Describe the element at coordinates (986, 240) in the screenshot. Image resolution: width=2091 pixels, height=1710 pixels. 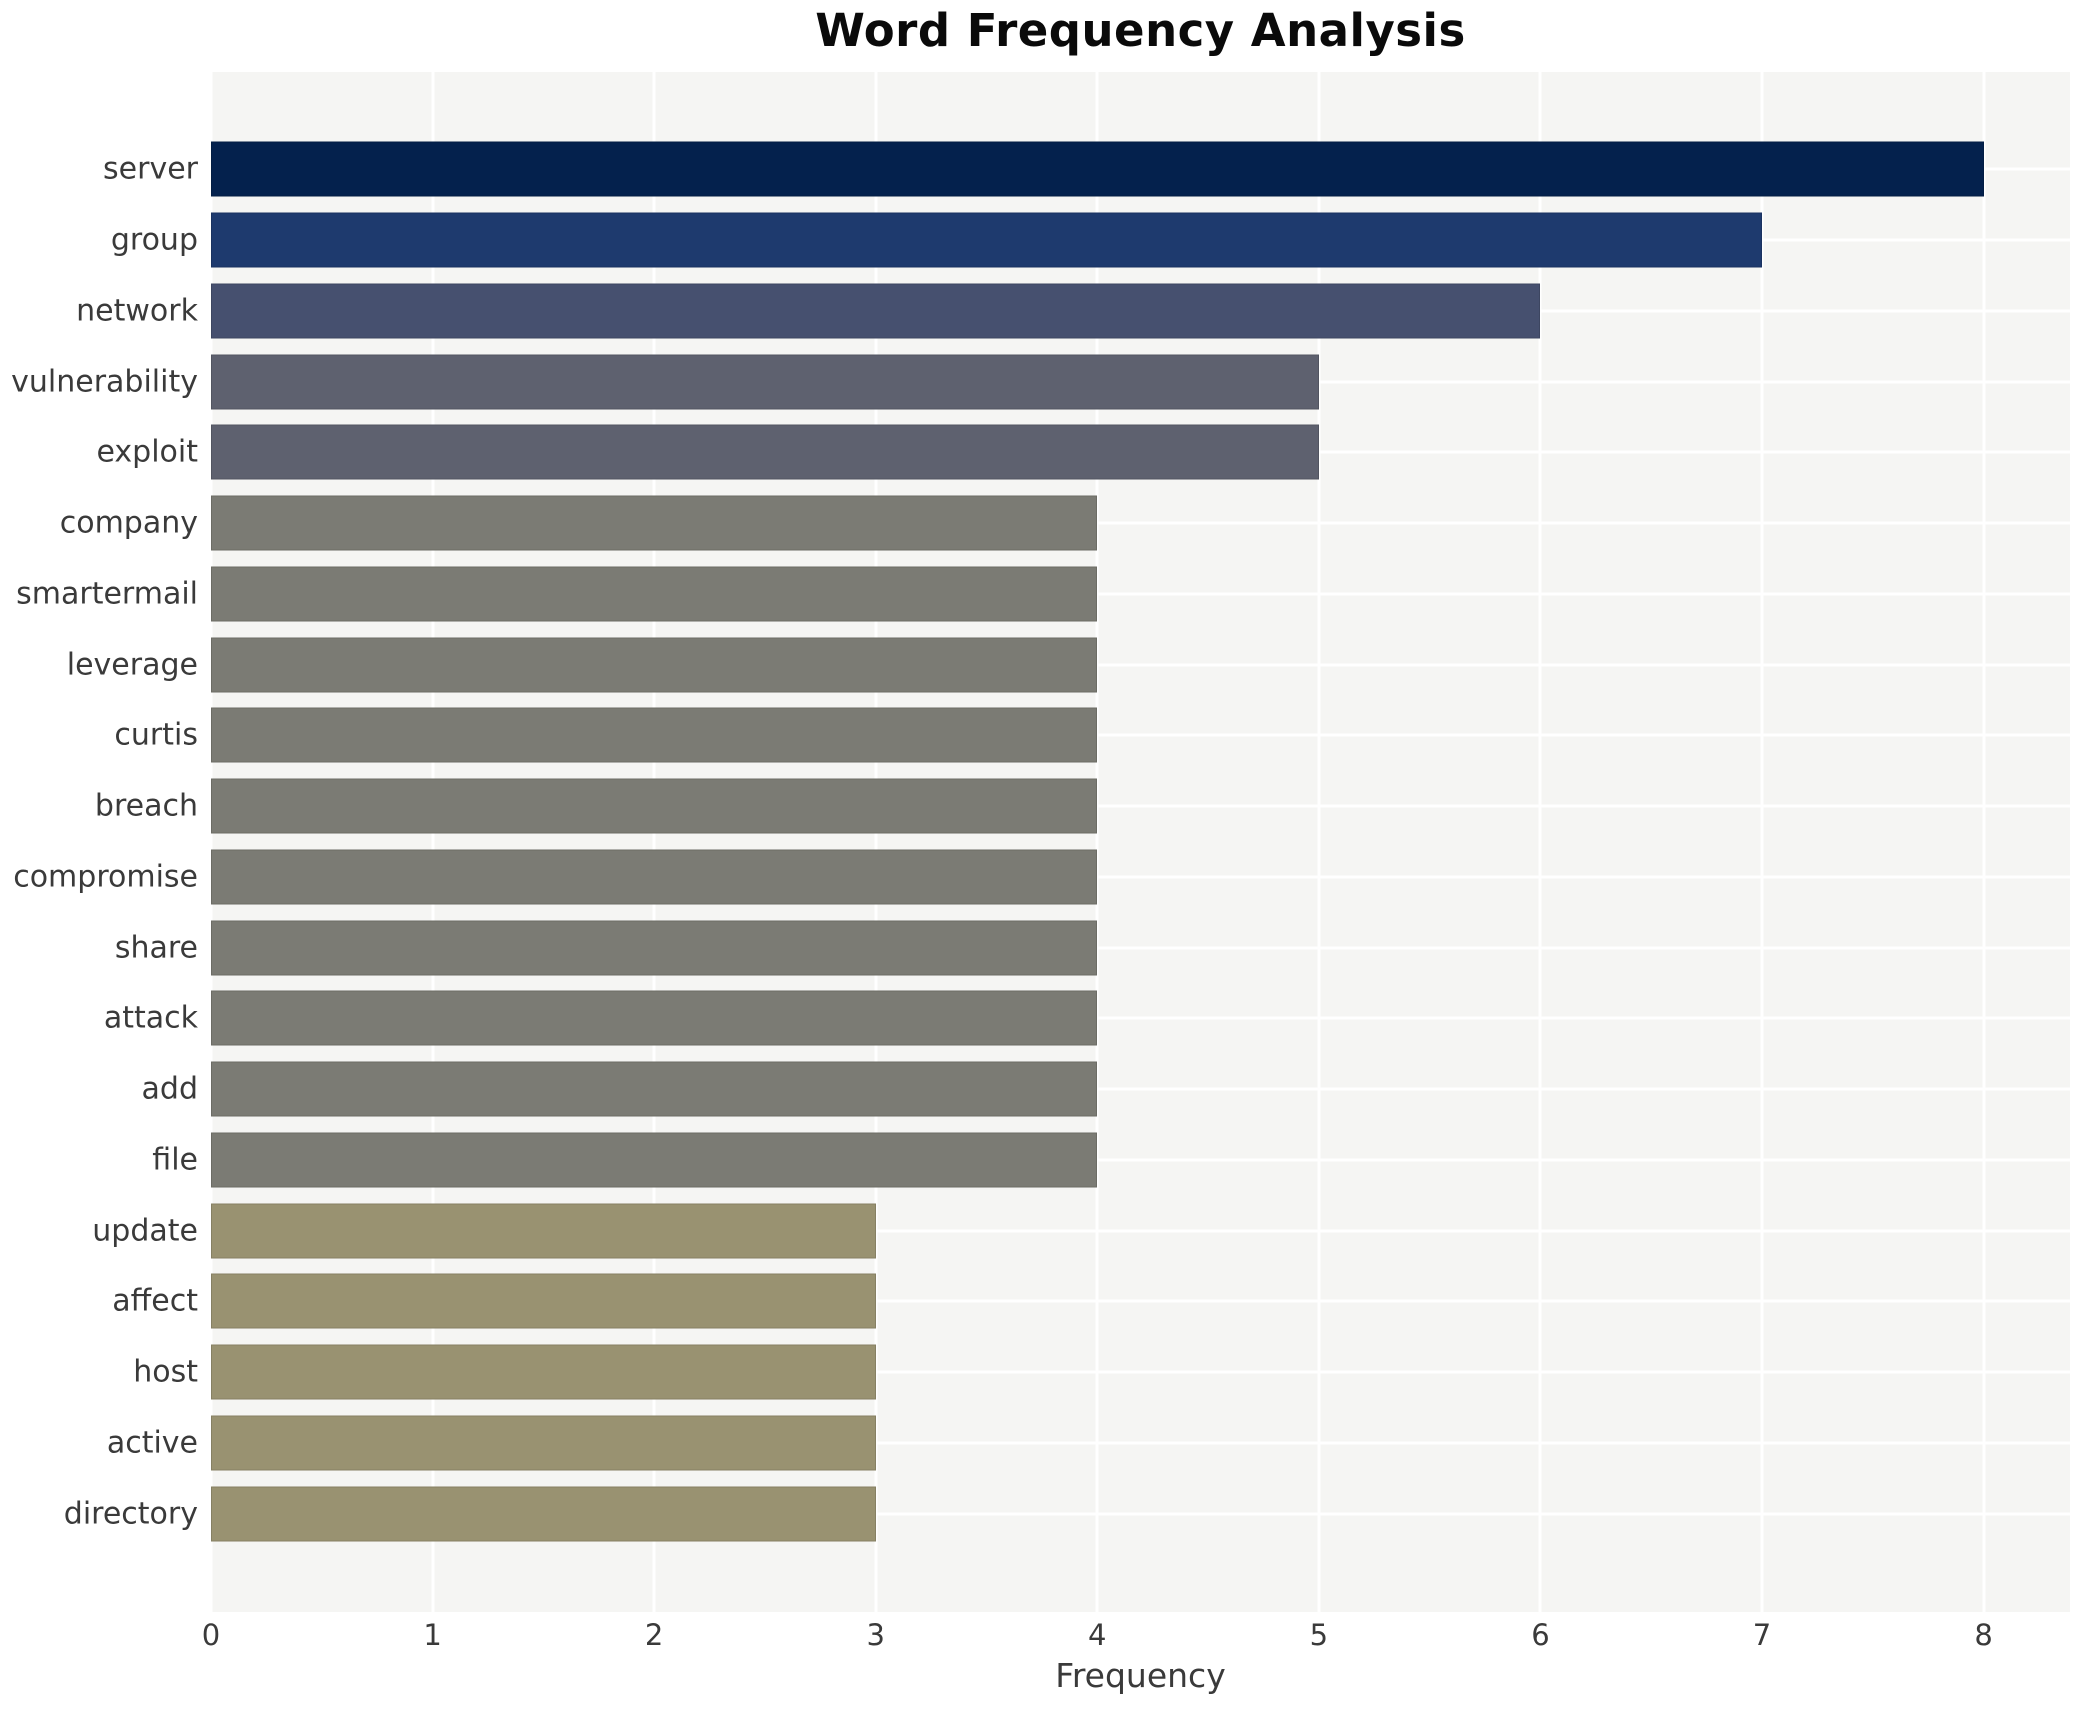
I see `bar-group` at that location.